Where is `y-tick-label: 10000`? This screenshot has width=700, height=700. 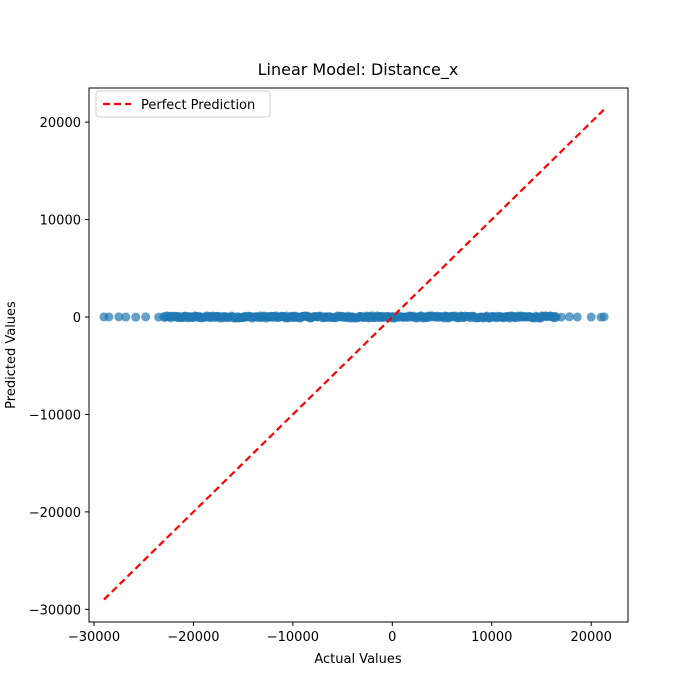
y-tick-label: 10000 is located at coordinates (60, 221).